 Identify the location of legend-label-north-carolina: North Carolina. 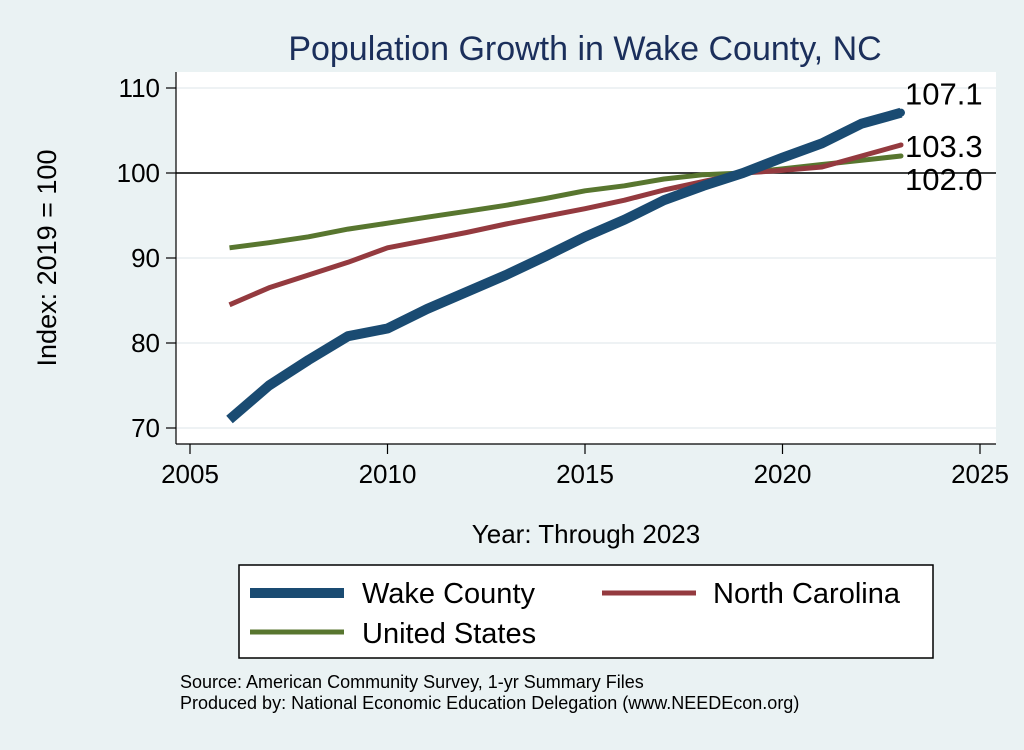
(807, 594).